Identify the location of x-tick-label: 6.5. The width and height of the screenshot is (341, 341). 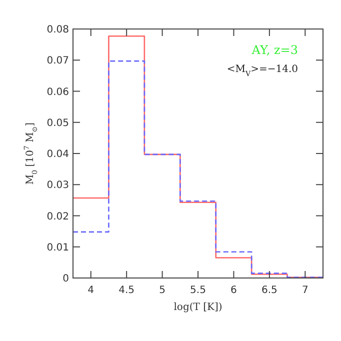
(269, 290).